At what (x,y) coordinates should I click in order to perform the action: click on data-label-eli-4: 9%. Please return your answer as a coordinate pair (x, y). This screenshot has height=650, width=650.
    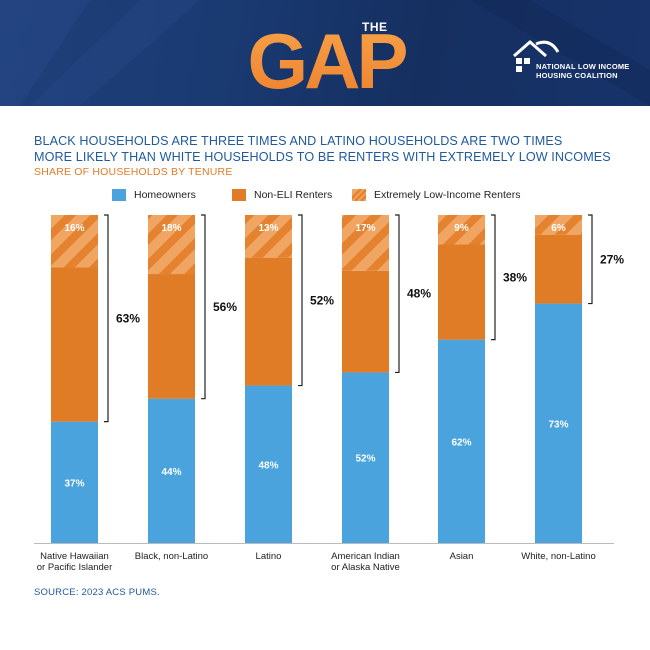
    Looking at the image, I should click on (461, 228).